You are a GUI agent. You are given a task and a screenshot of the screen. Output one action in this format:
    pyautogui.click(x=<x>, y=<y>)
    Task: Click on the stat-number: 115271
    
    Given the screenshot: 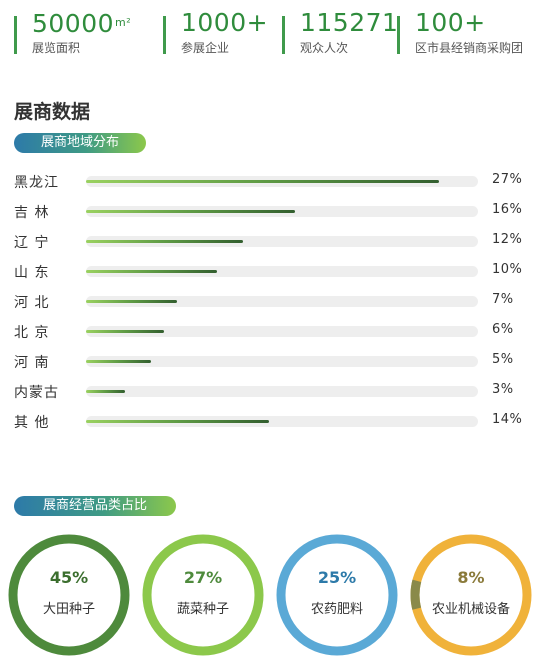 What is the action you would take?
    pyautogui.click(x=349, y=22)
    